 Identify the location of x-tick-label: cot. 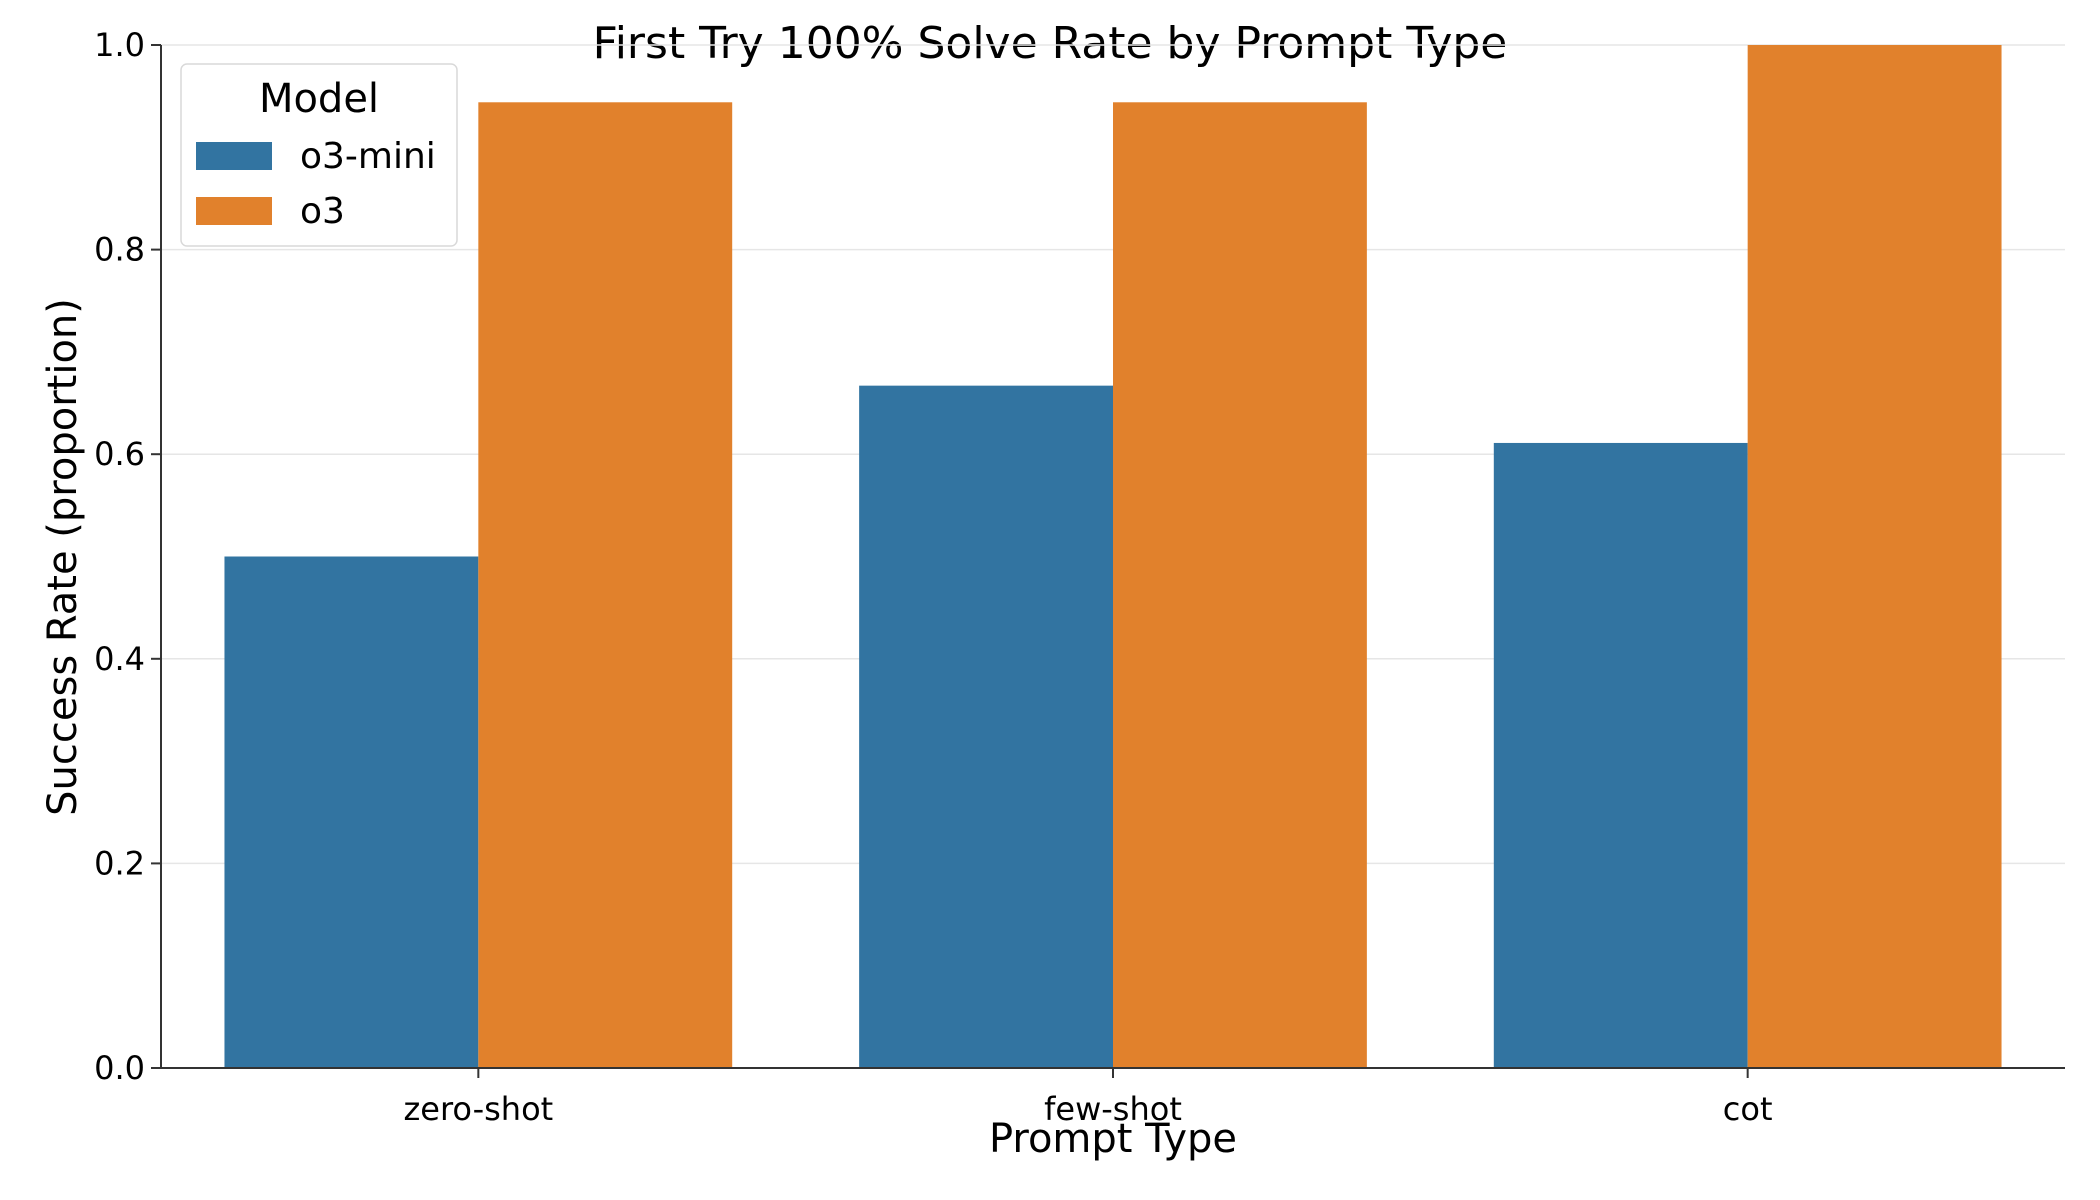
(1748, 1109).